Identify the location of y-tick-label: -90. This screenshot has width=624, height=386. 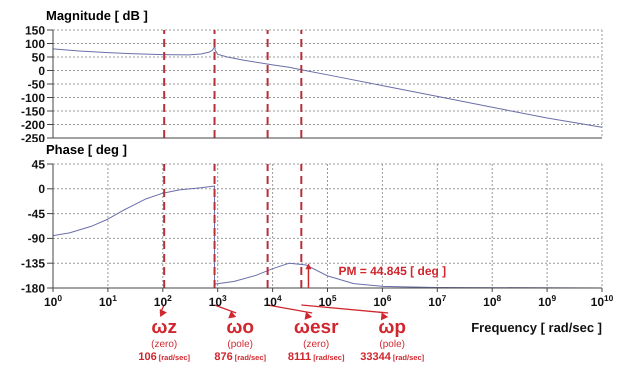
(37, 239).